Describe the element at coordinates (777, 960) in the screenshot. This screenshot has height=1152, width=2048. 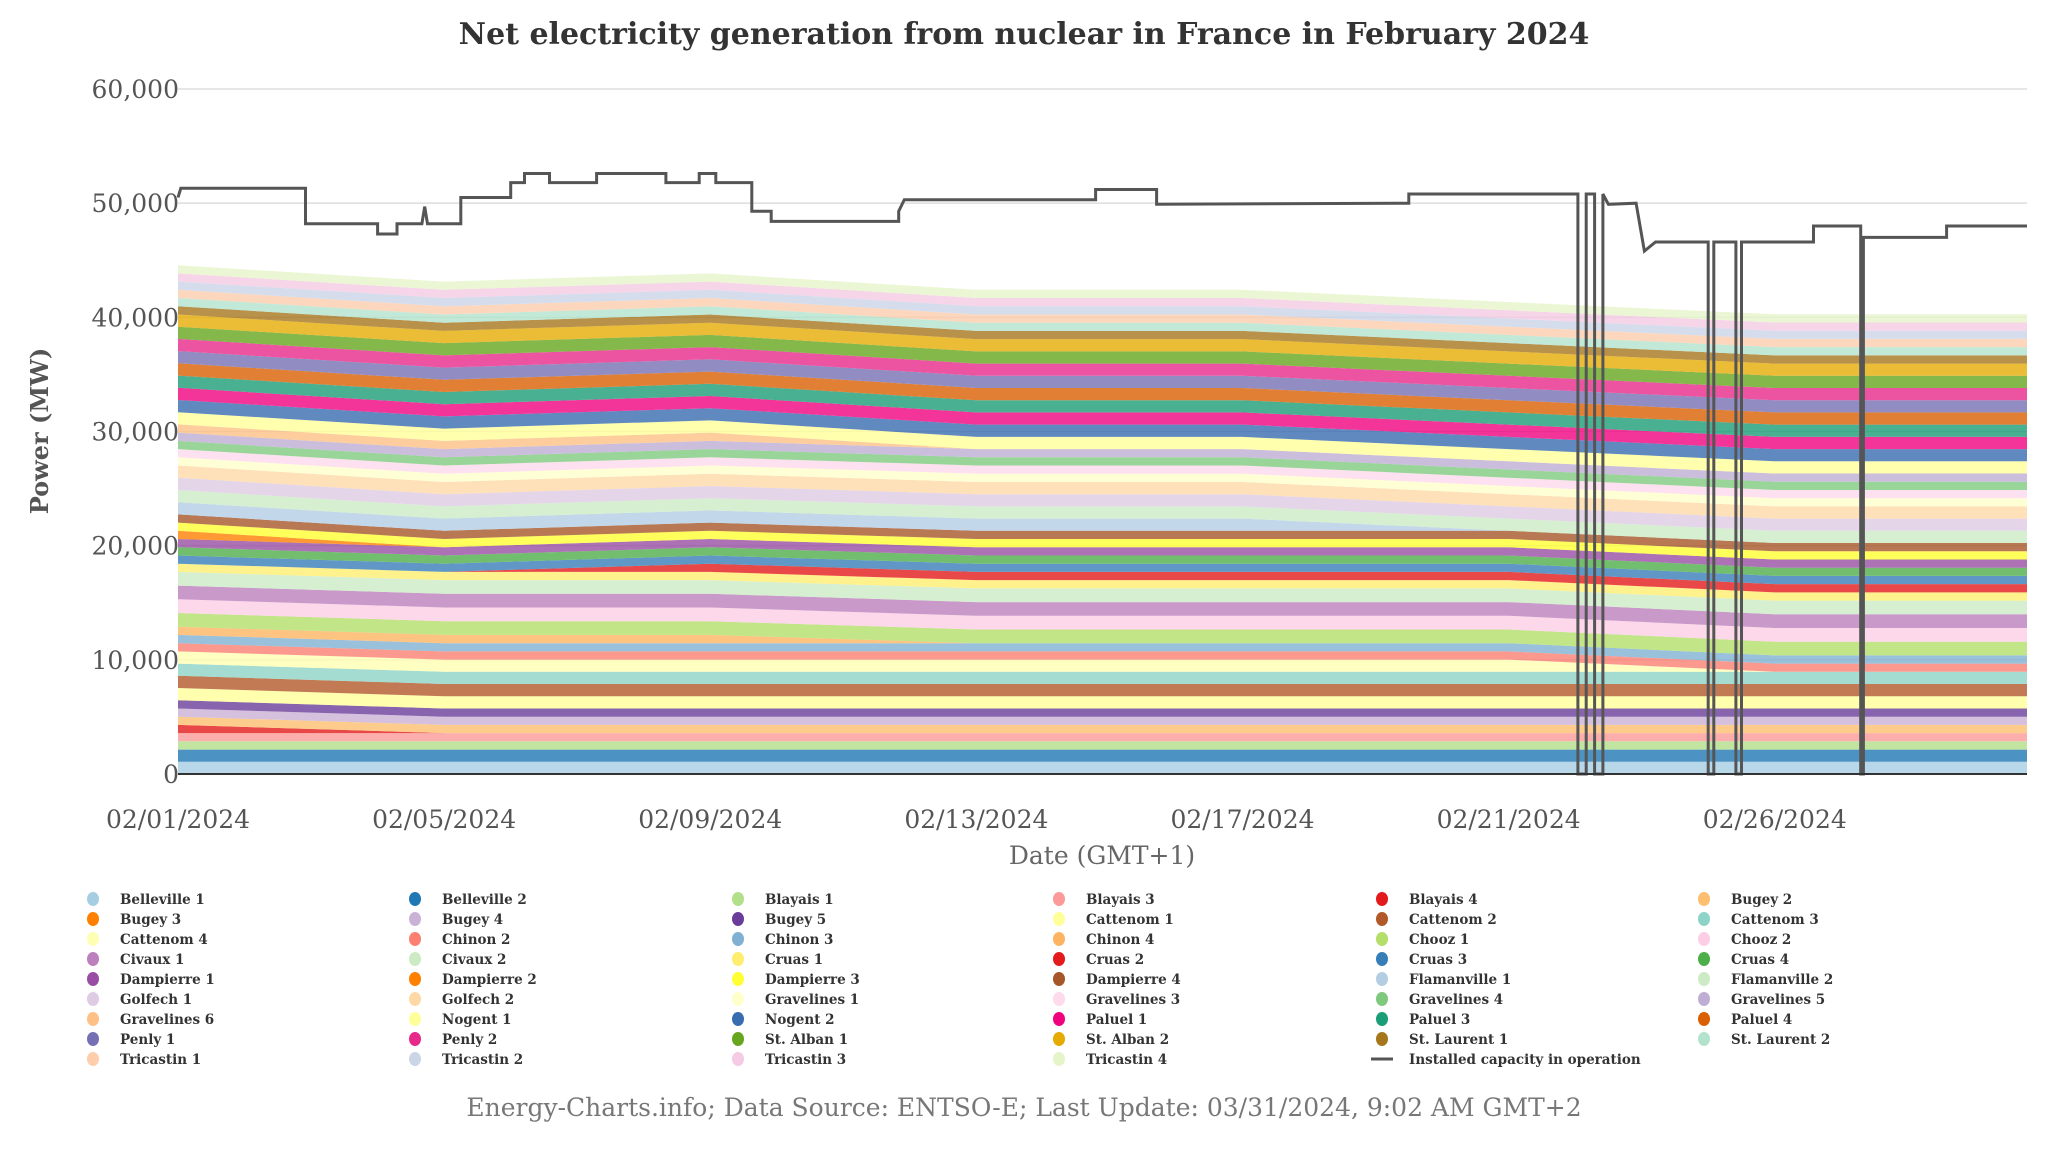
I see `legend-item: Cruas 1` at that location.